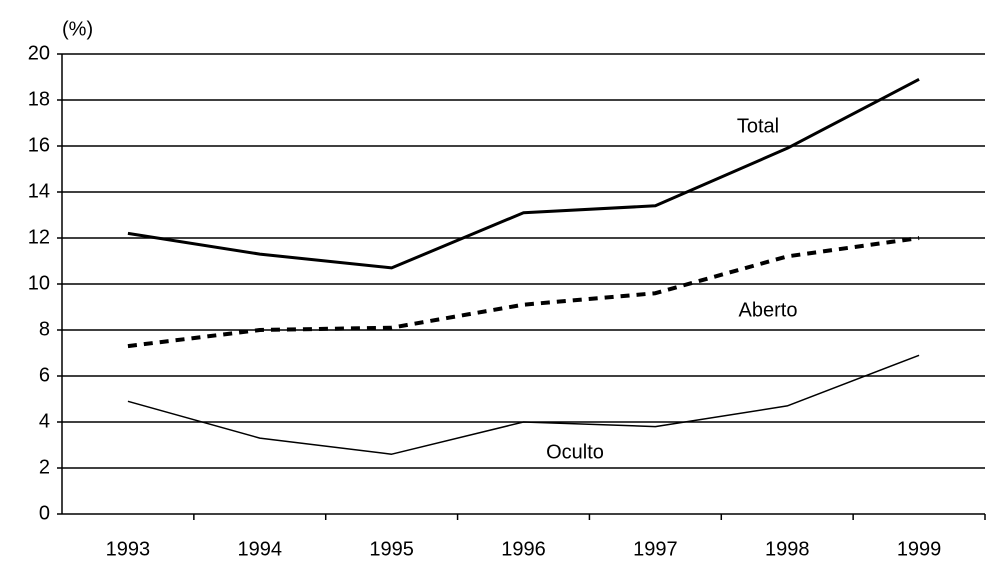  Describe the element at coordinates (787, 549) in the screenshot. I see `x-tick-label: 1998` at that location.